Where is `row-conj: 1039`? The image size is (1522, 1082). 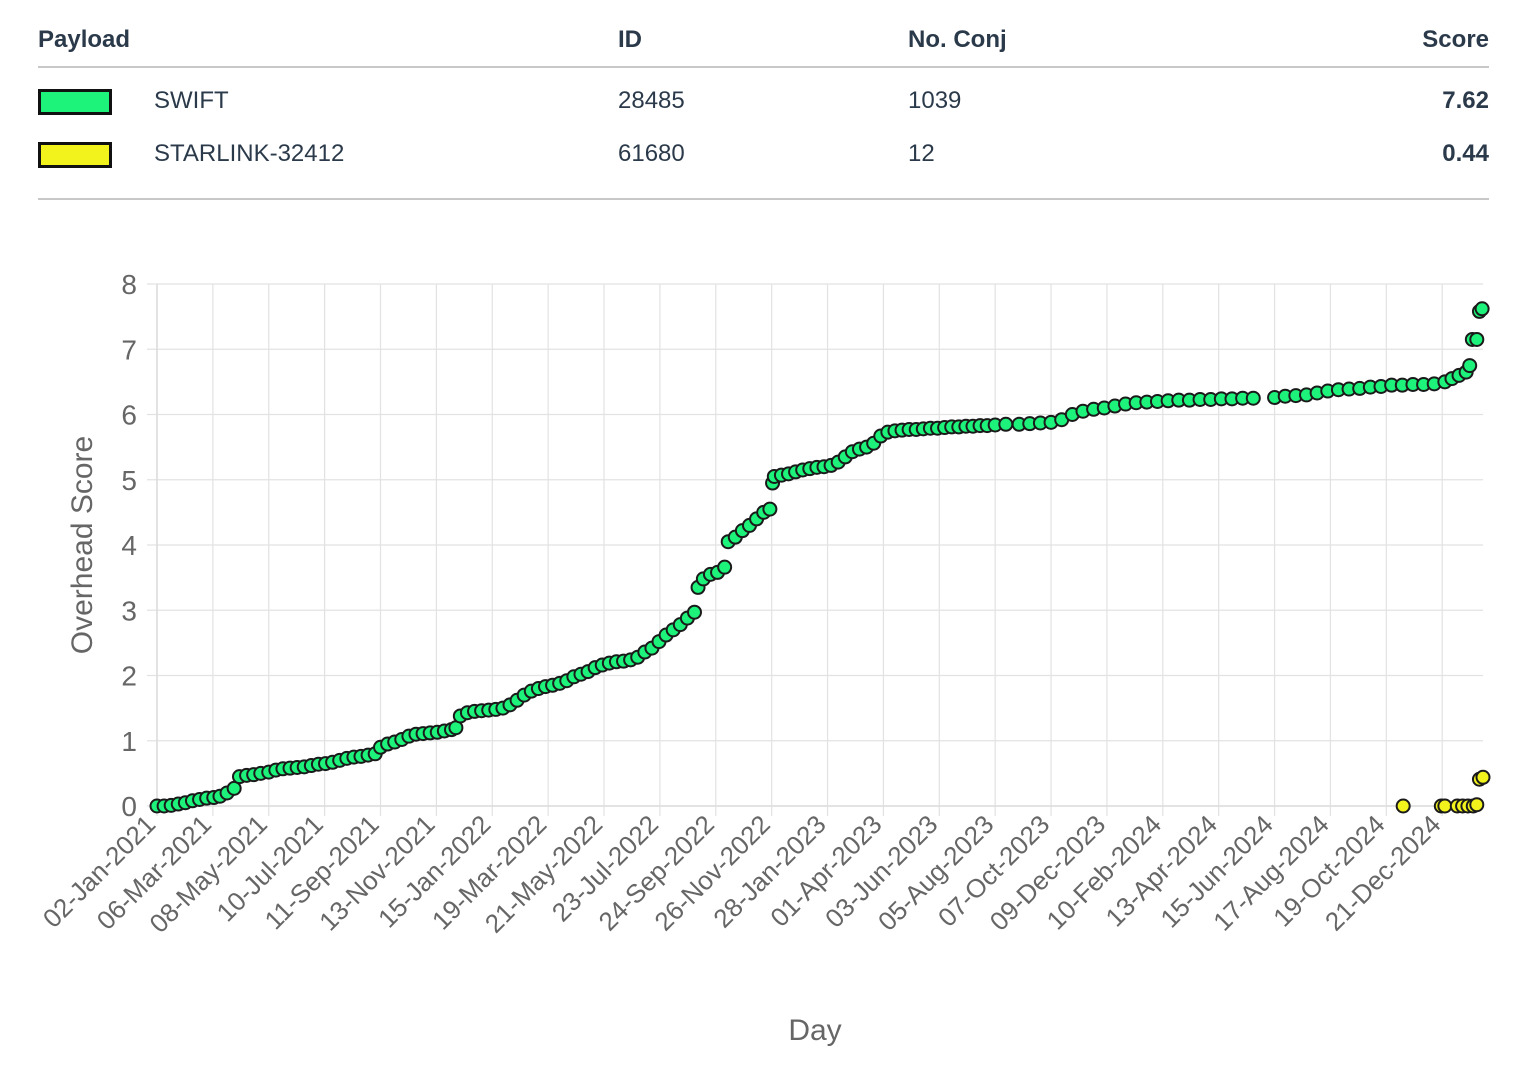 row-conj: 1039 is located at coordinates (935, 100).